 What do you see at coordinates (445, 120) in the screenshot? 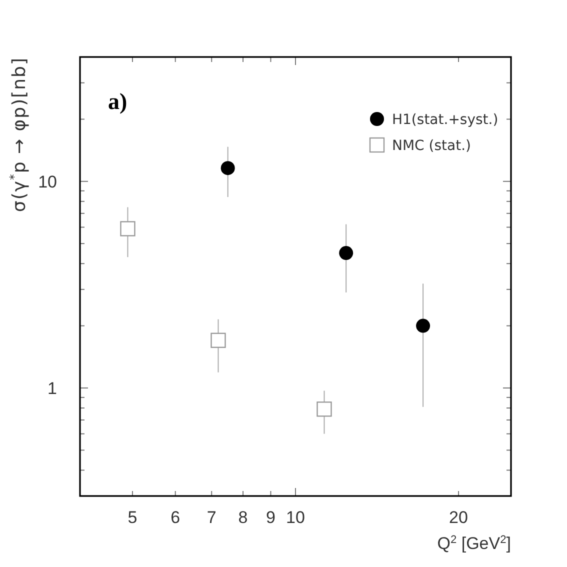
I see `legend-label: H1(stat.+syst.)` at bounding box center [445, 120].